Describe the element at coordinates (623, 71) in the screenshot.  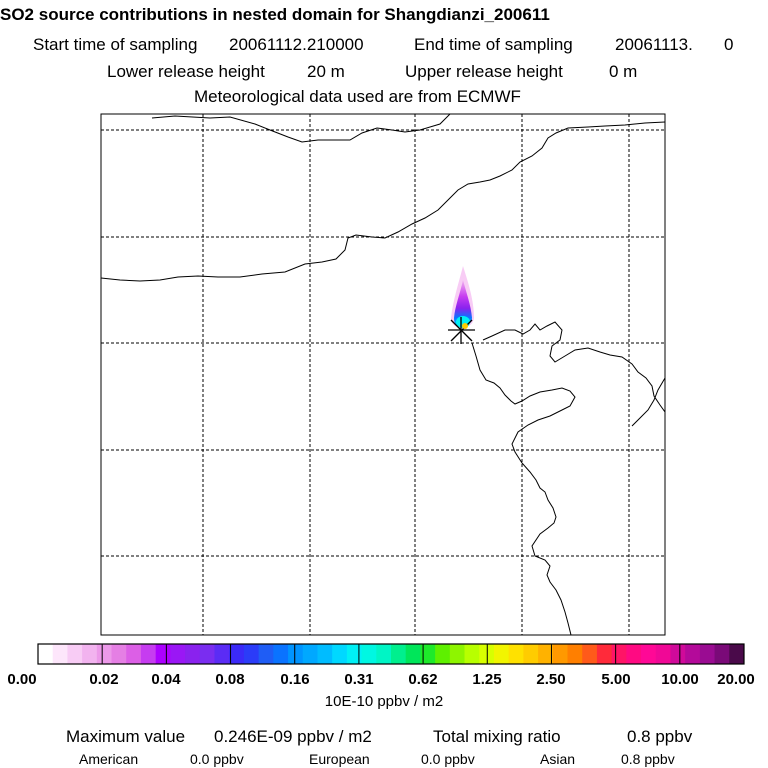
I see `upper-height-value: 0 m` at that location.